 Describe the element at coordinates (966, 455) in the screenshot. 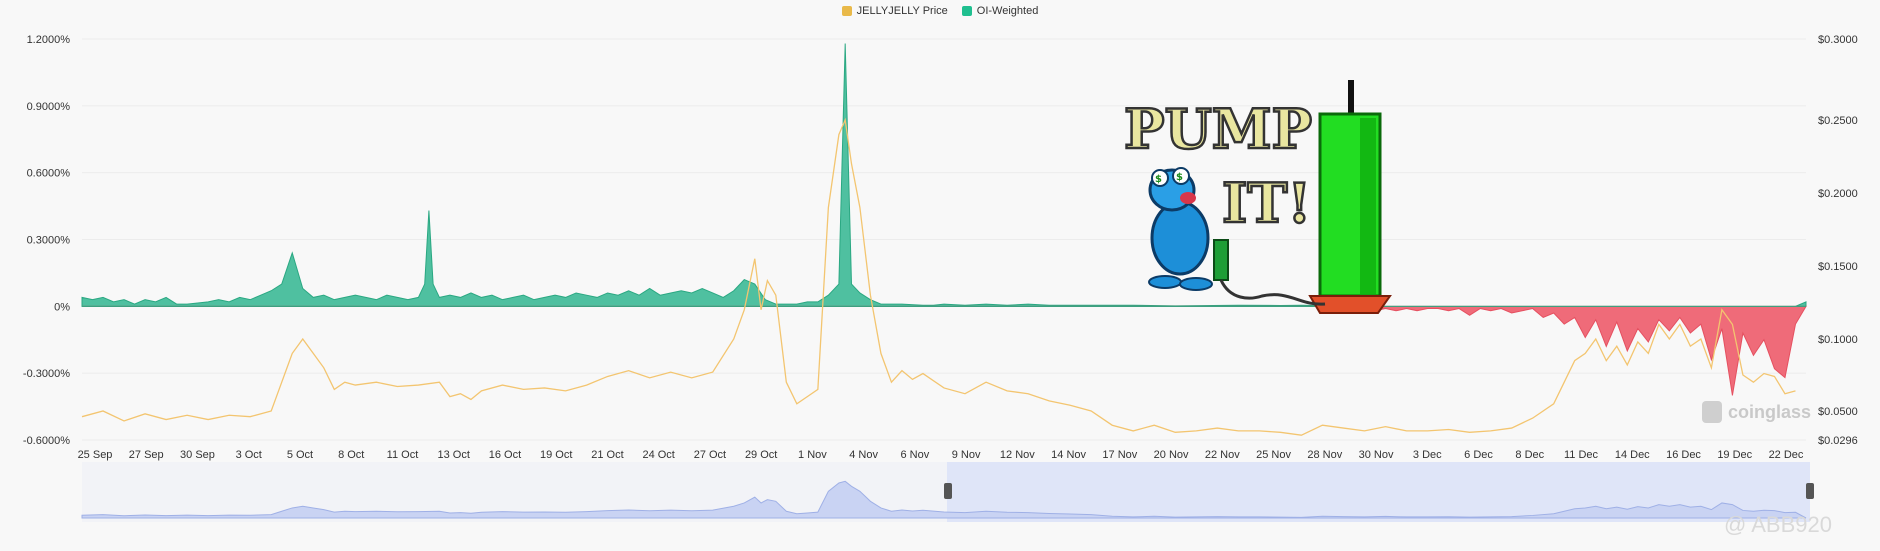

I see `x-tick-label: 9 Nov` at that location.